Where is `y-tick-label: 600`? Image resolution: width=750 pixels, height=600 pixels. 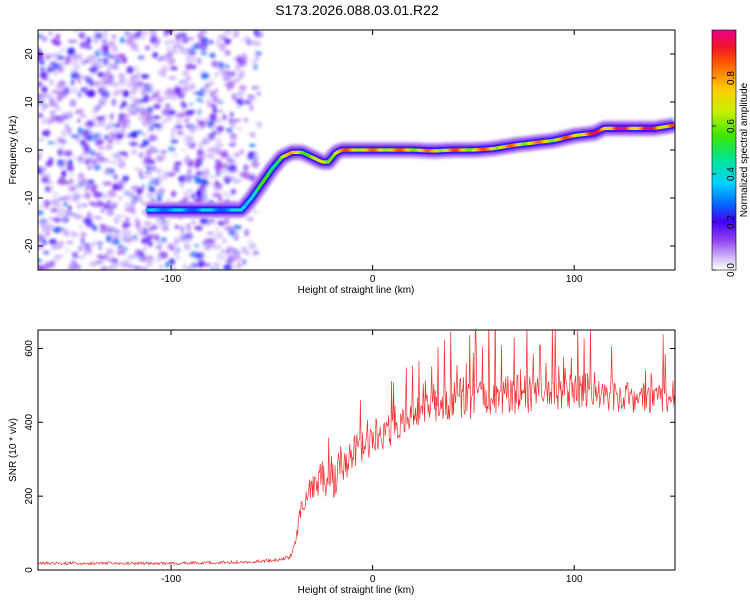 y-tick-label: 600 is located at coordinates (29, 348).